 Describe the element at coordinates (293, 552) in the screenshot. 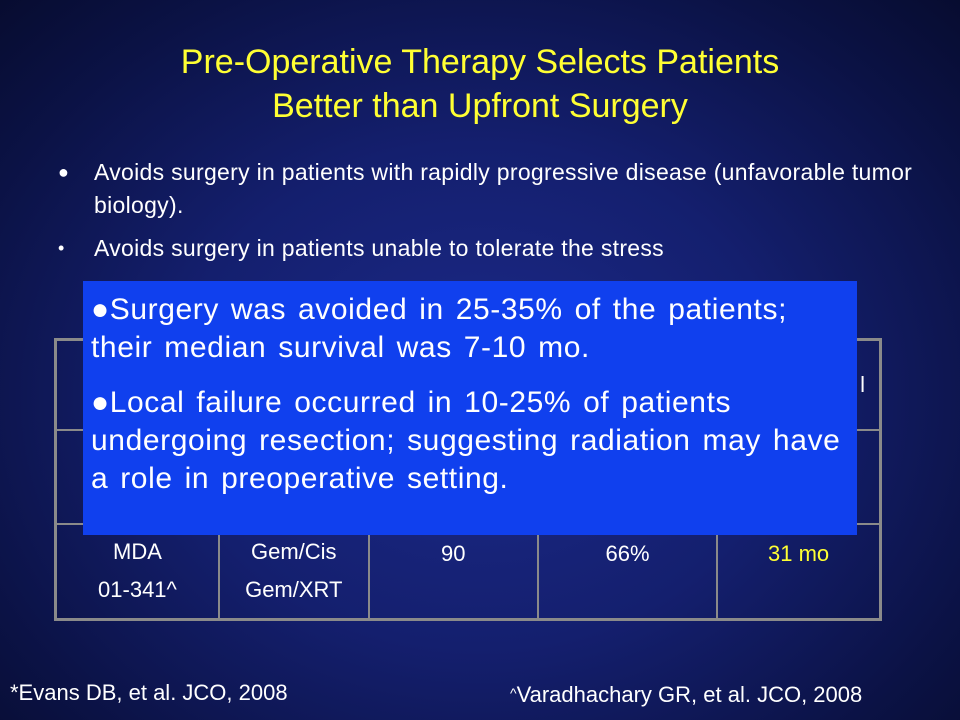

I see `regimen-line: Gem/Cis` at that location.